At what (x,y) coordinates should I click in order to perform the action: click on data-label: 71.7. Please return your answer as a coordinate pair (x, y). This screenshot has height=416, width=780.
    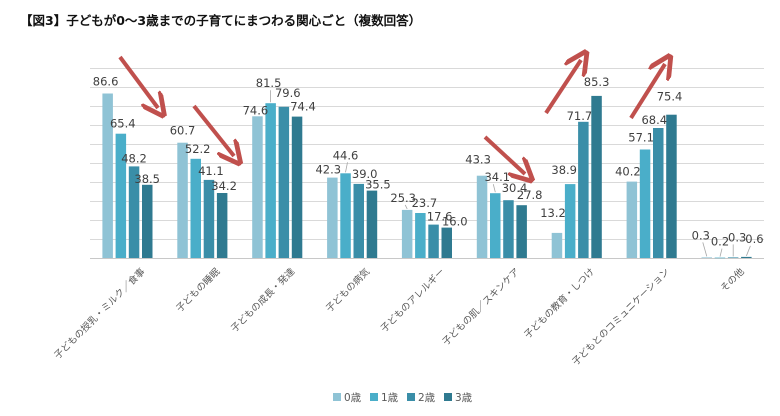
    Looking at the image, I should click on (580, 116).